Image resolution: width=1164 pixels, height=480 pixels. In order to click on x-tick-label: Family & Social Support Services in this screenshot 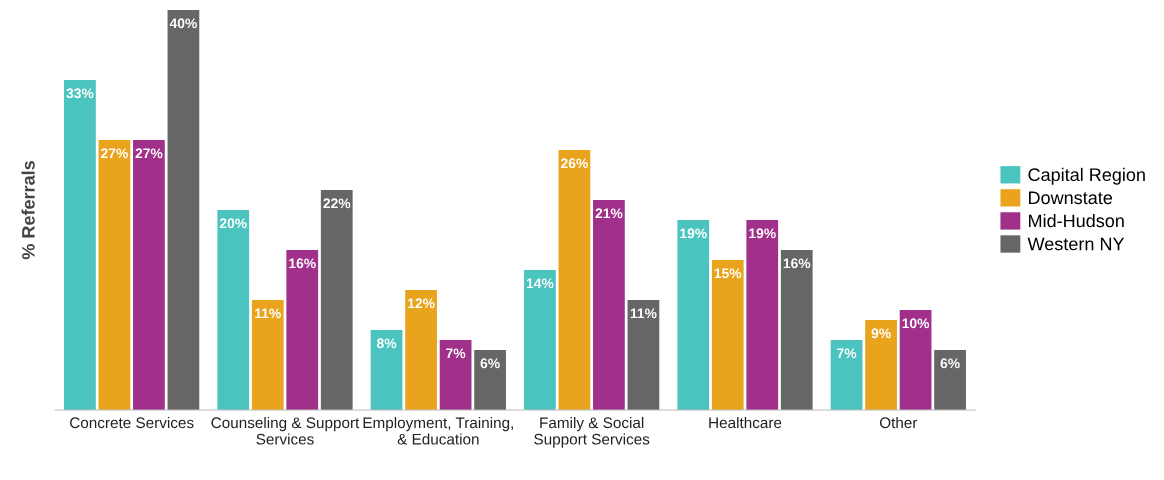, I will do `click(592, 432)`.